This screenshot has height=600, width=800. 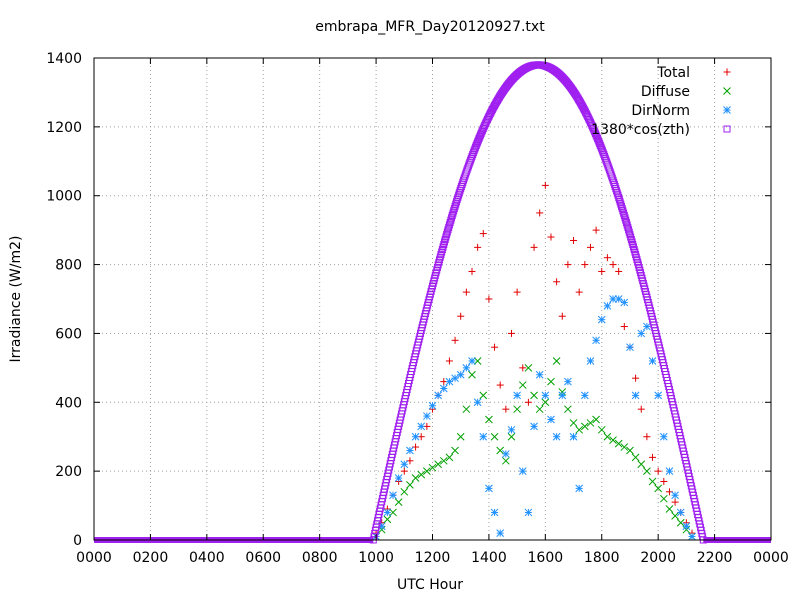 I want to click on x-tick-label: 1800, so click(x=602, y=558).